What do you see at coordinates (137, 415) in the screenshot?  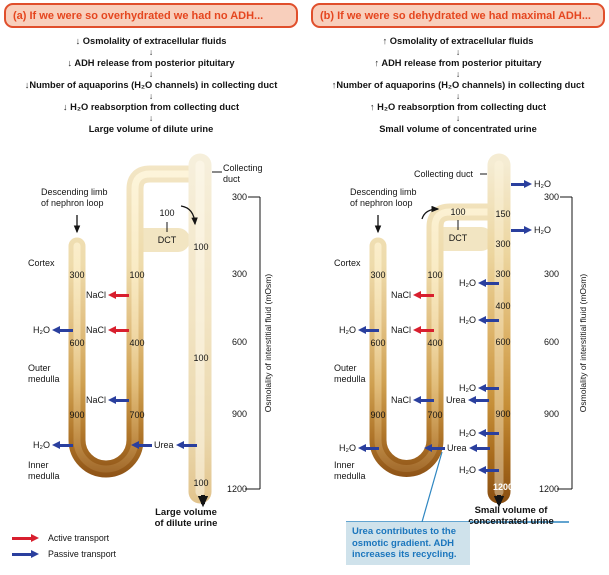 I see `osmolality-value: 700` at bounding box center [137, 415].